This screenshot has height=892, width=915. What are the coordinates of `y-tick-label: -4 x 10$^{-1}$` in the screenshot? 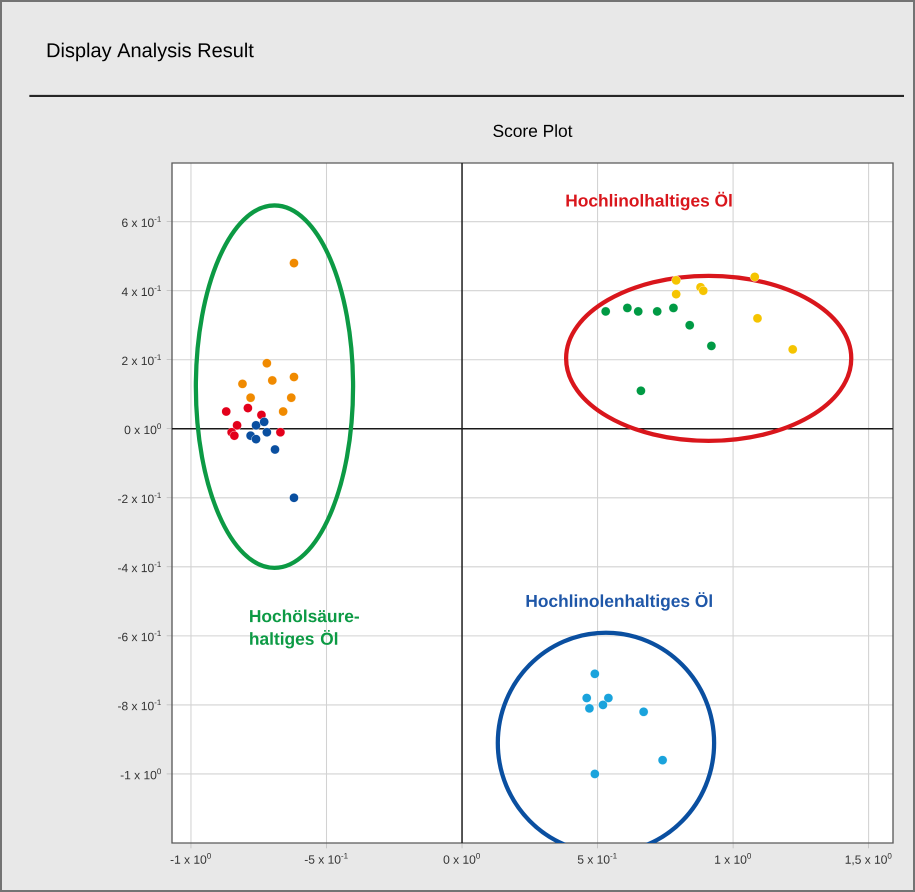 It's located at (139, 566).